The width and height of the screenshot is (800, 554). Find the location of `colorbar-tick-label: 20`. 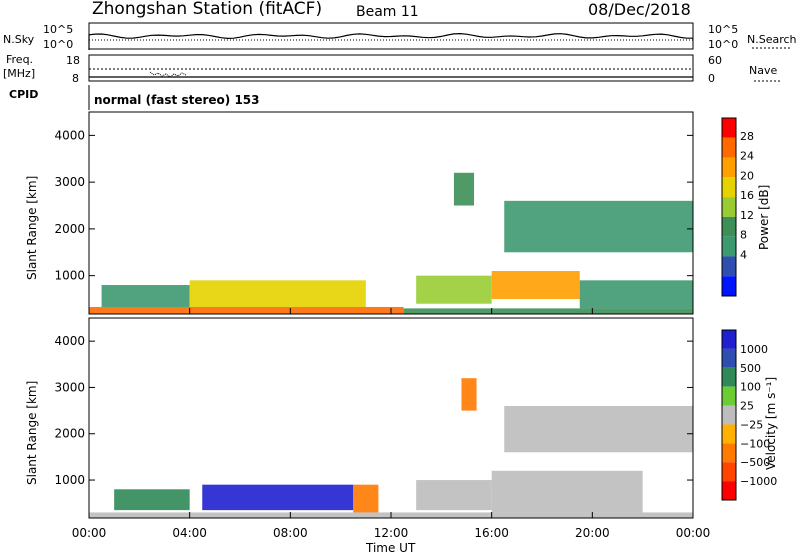

colorbar-tick-label: 20 is located at coordinates (747, 175).